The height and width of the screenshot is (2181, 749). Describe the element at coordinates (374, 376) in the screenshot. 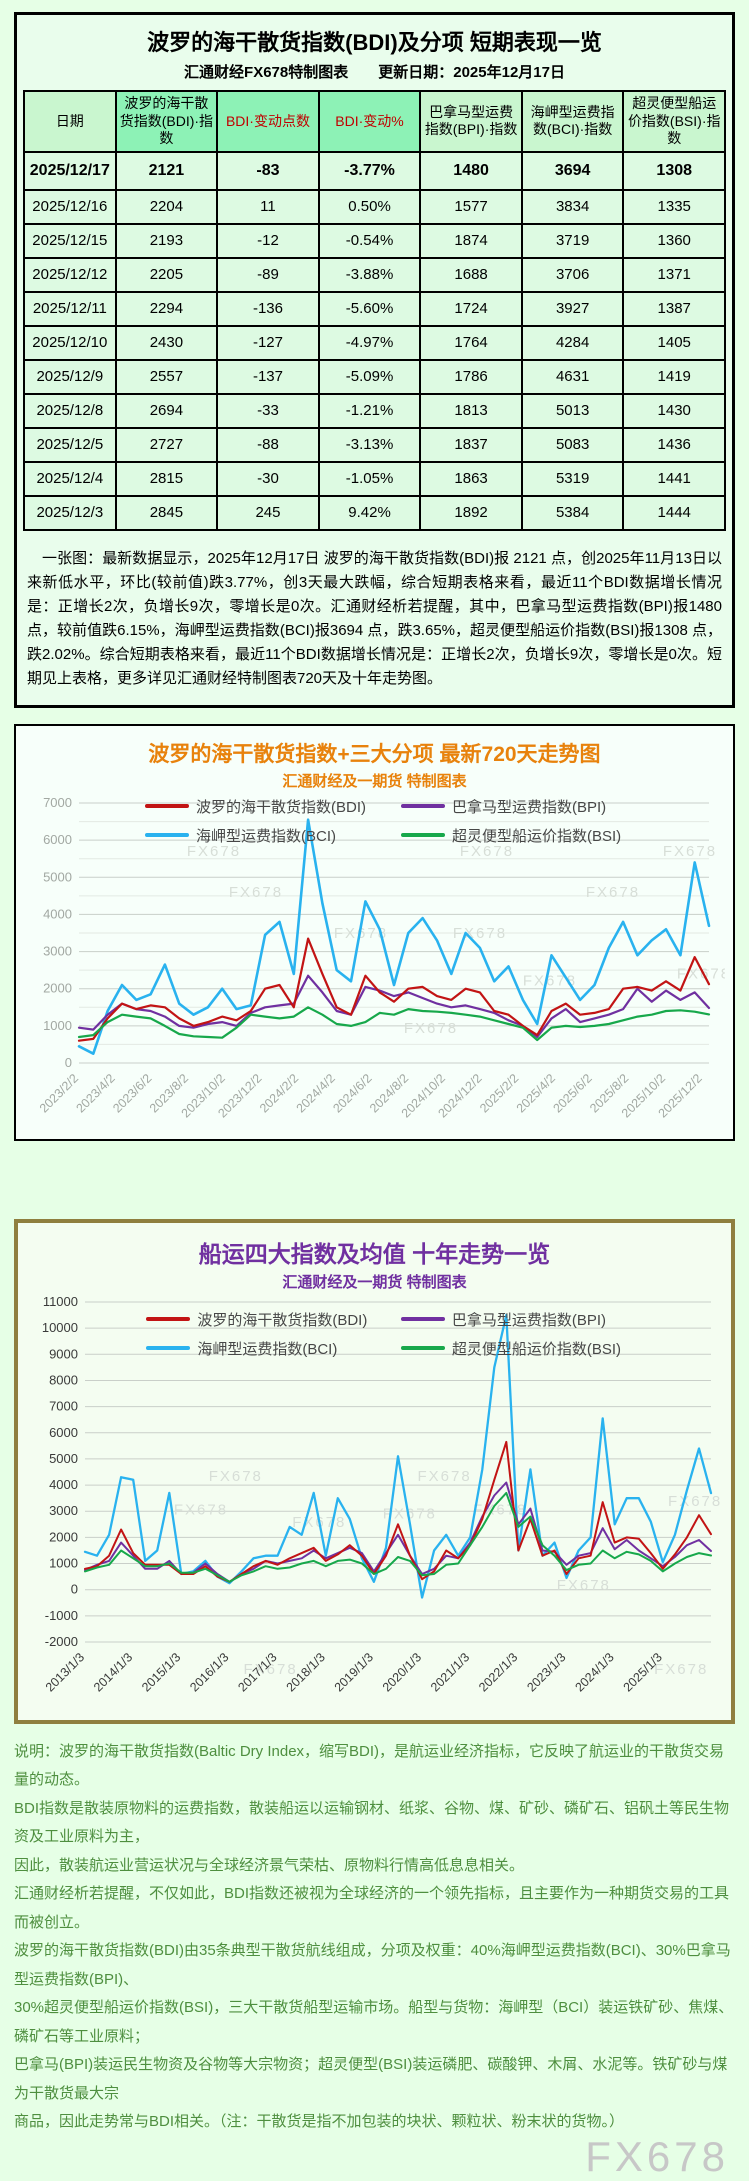

I see `table-row-2025-12-9: 2025/12/9 2557 -137 -5.09% 1786 4631 1419` at that location.